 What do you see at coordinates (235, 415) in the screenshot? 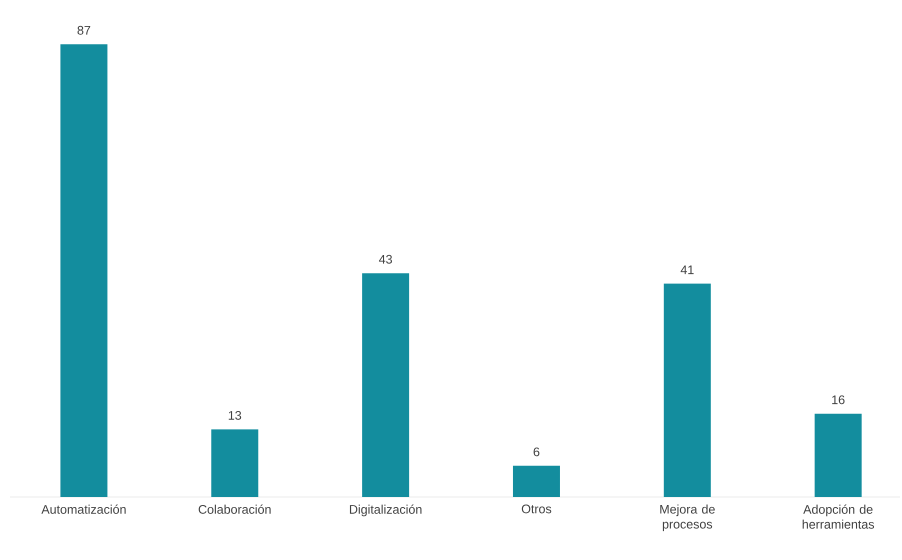
I see `data-label: 13` at bounding box center [235, 415].